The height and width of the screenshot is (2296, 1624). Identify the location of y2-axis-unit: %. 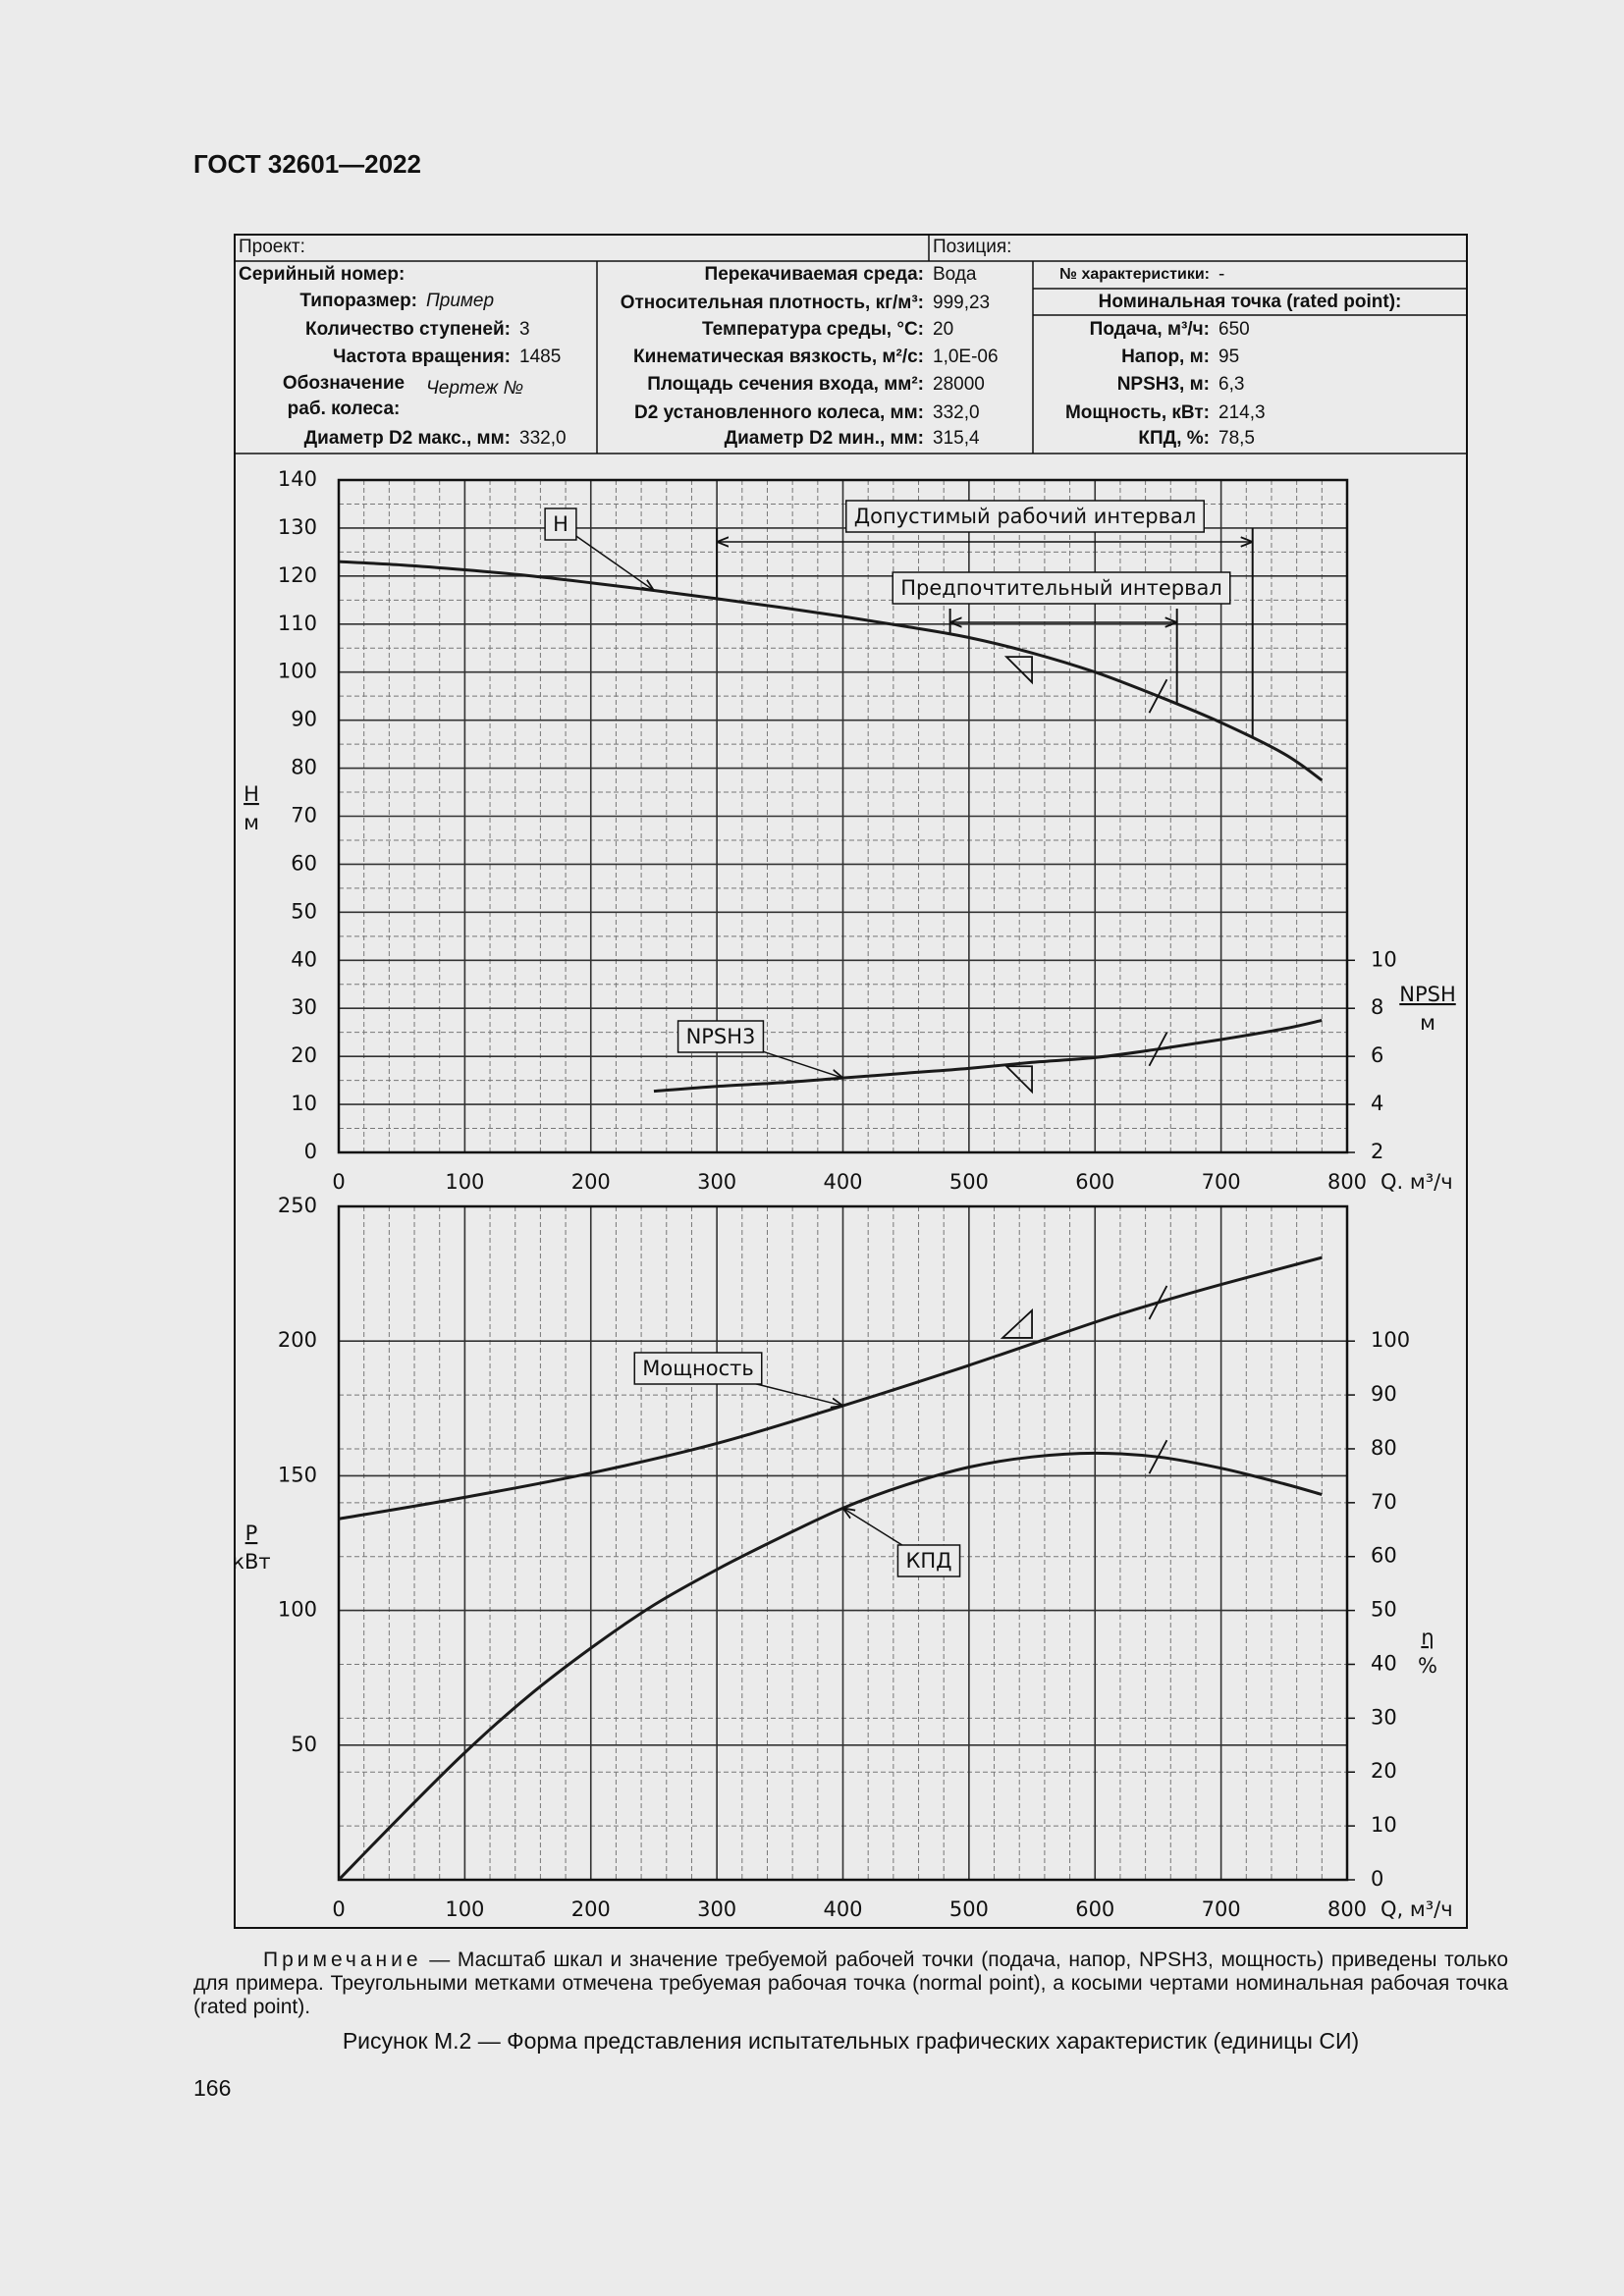
(1427, 1666).